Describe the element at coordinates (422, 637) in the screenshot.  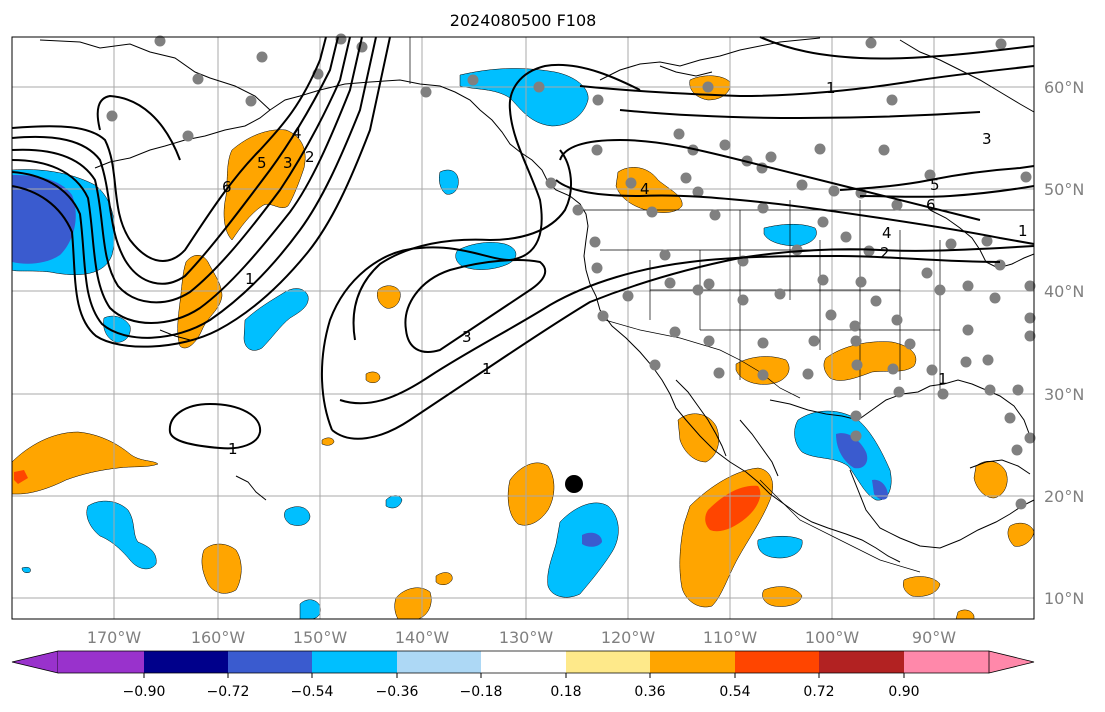
I see `lon-label: 140°W` at that location.